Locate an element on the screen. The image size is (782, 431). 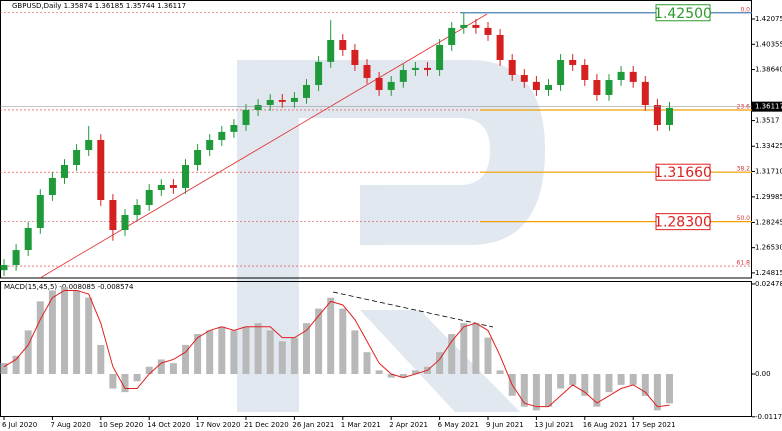
x-tick-label: 6 Jul 2020 is located at coordinates (19, 425).